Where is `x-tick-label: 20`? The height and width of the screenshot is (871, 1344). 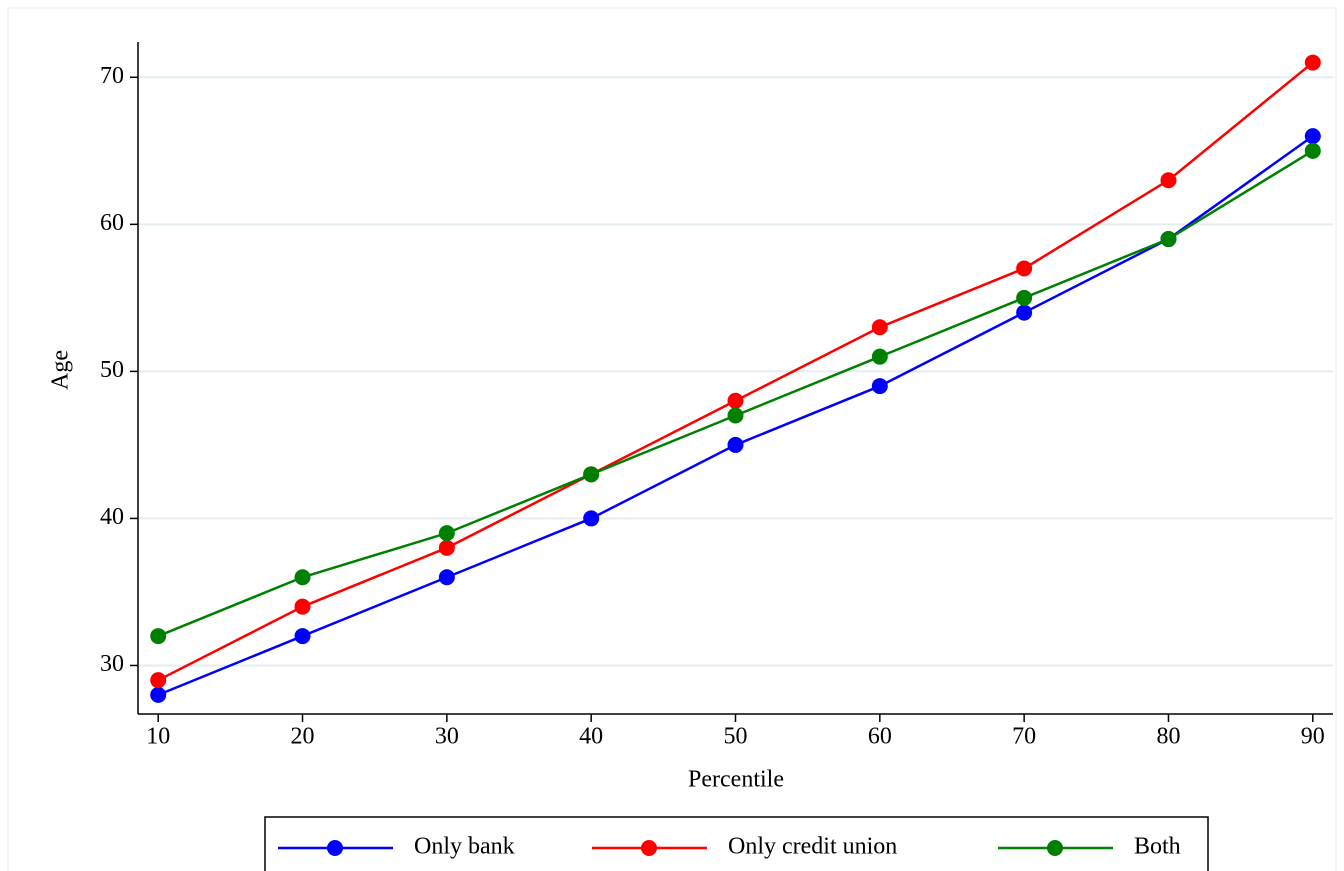 x-tick-label: 20 is located at coordinates (303, 737).